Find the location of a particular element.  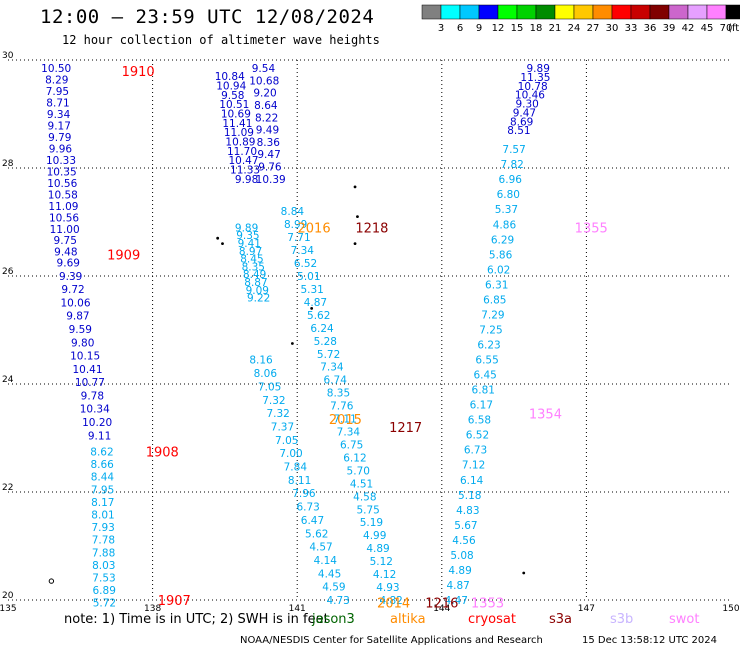

time-annotation: 1216 is located at coordinates (441, 604).